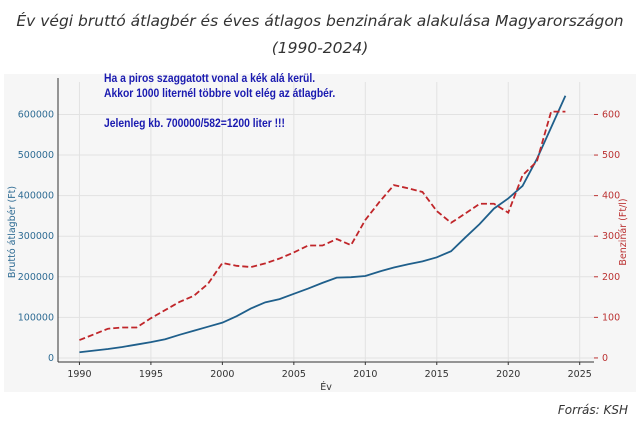 The image size is (640, 425). I want to click on x-tick-label: 2000, so click(222, 374).